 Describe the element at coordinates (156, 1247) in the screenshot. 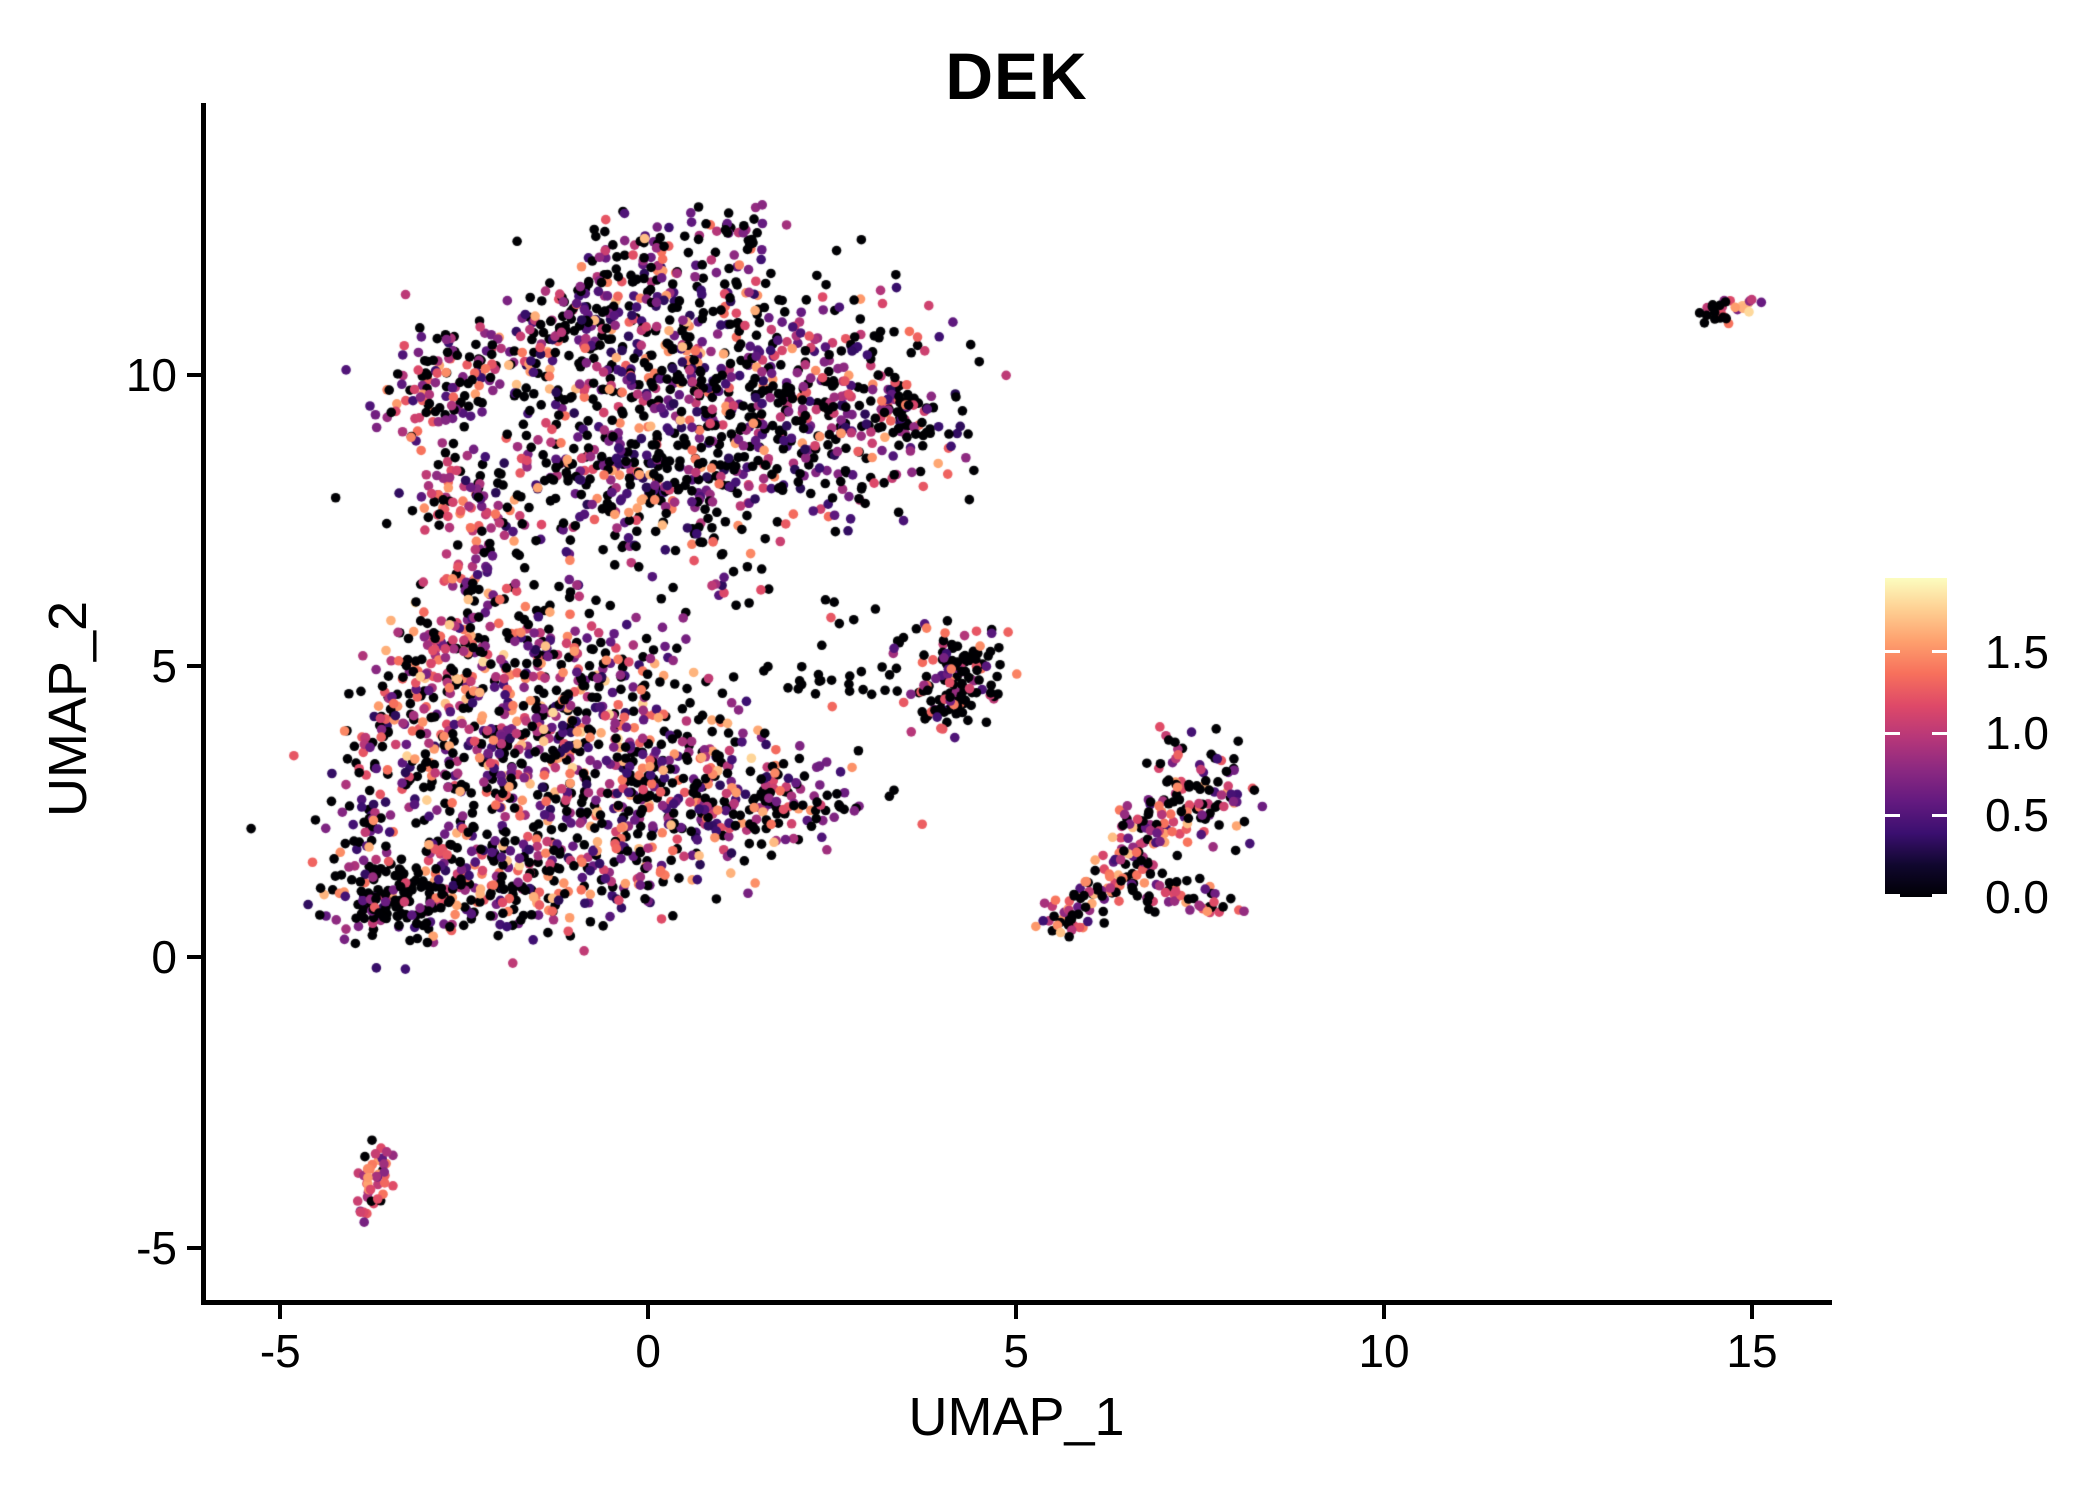

I see `y-tick-label: -5` at that location.